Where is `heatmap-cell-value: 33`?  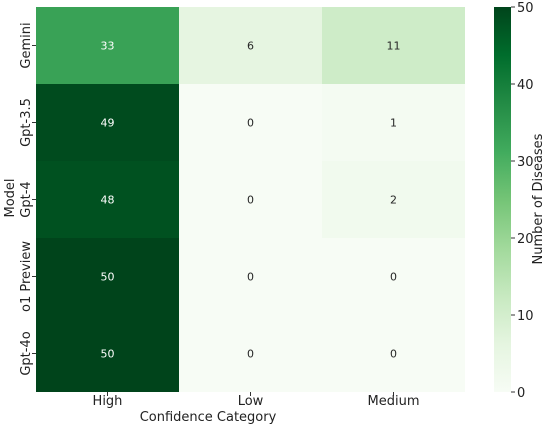 heatmap-cell-value: 33 is located at coordinates (108, 46).